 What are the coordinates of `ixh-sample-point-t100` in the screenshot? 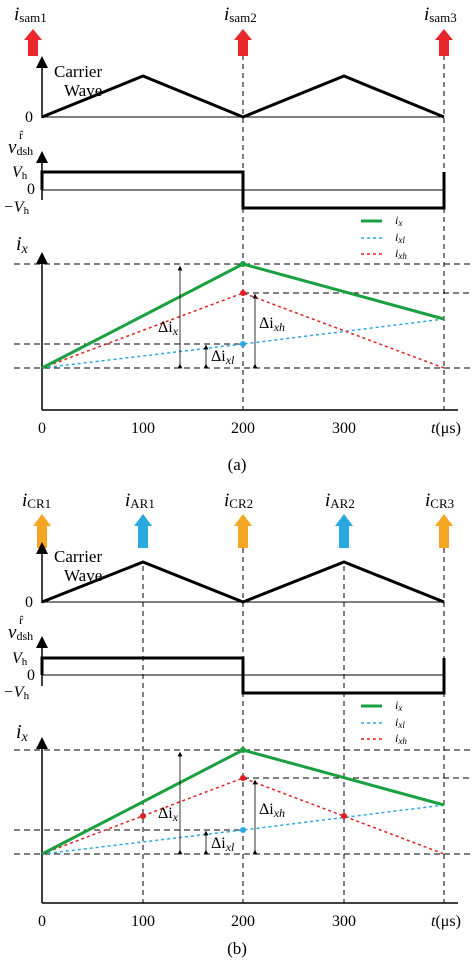 It's located at (143, 816).